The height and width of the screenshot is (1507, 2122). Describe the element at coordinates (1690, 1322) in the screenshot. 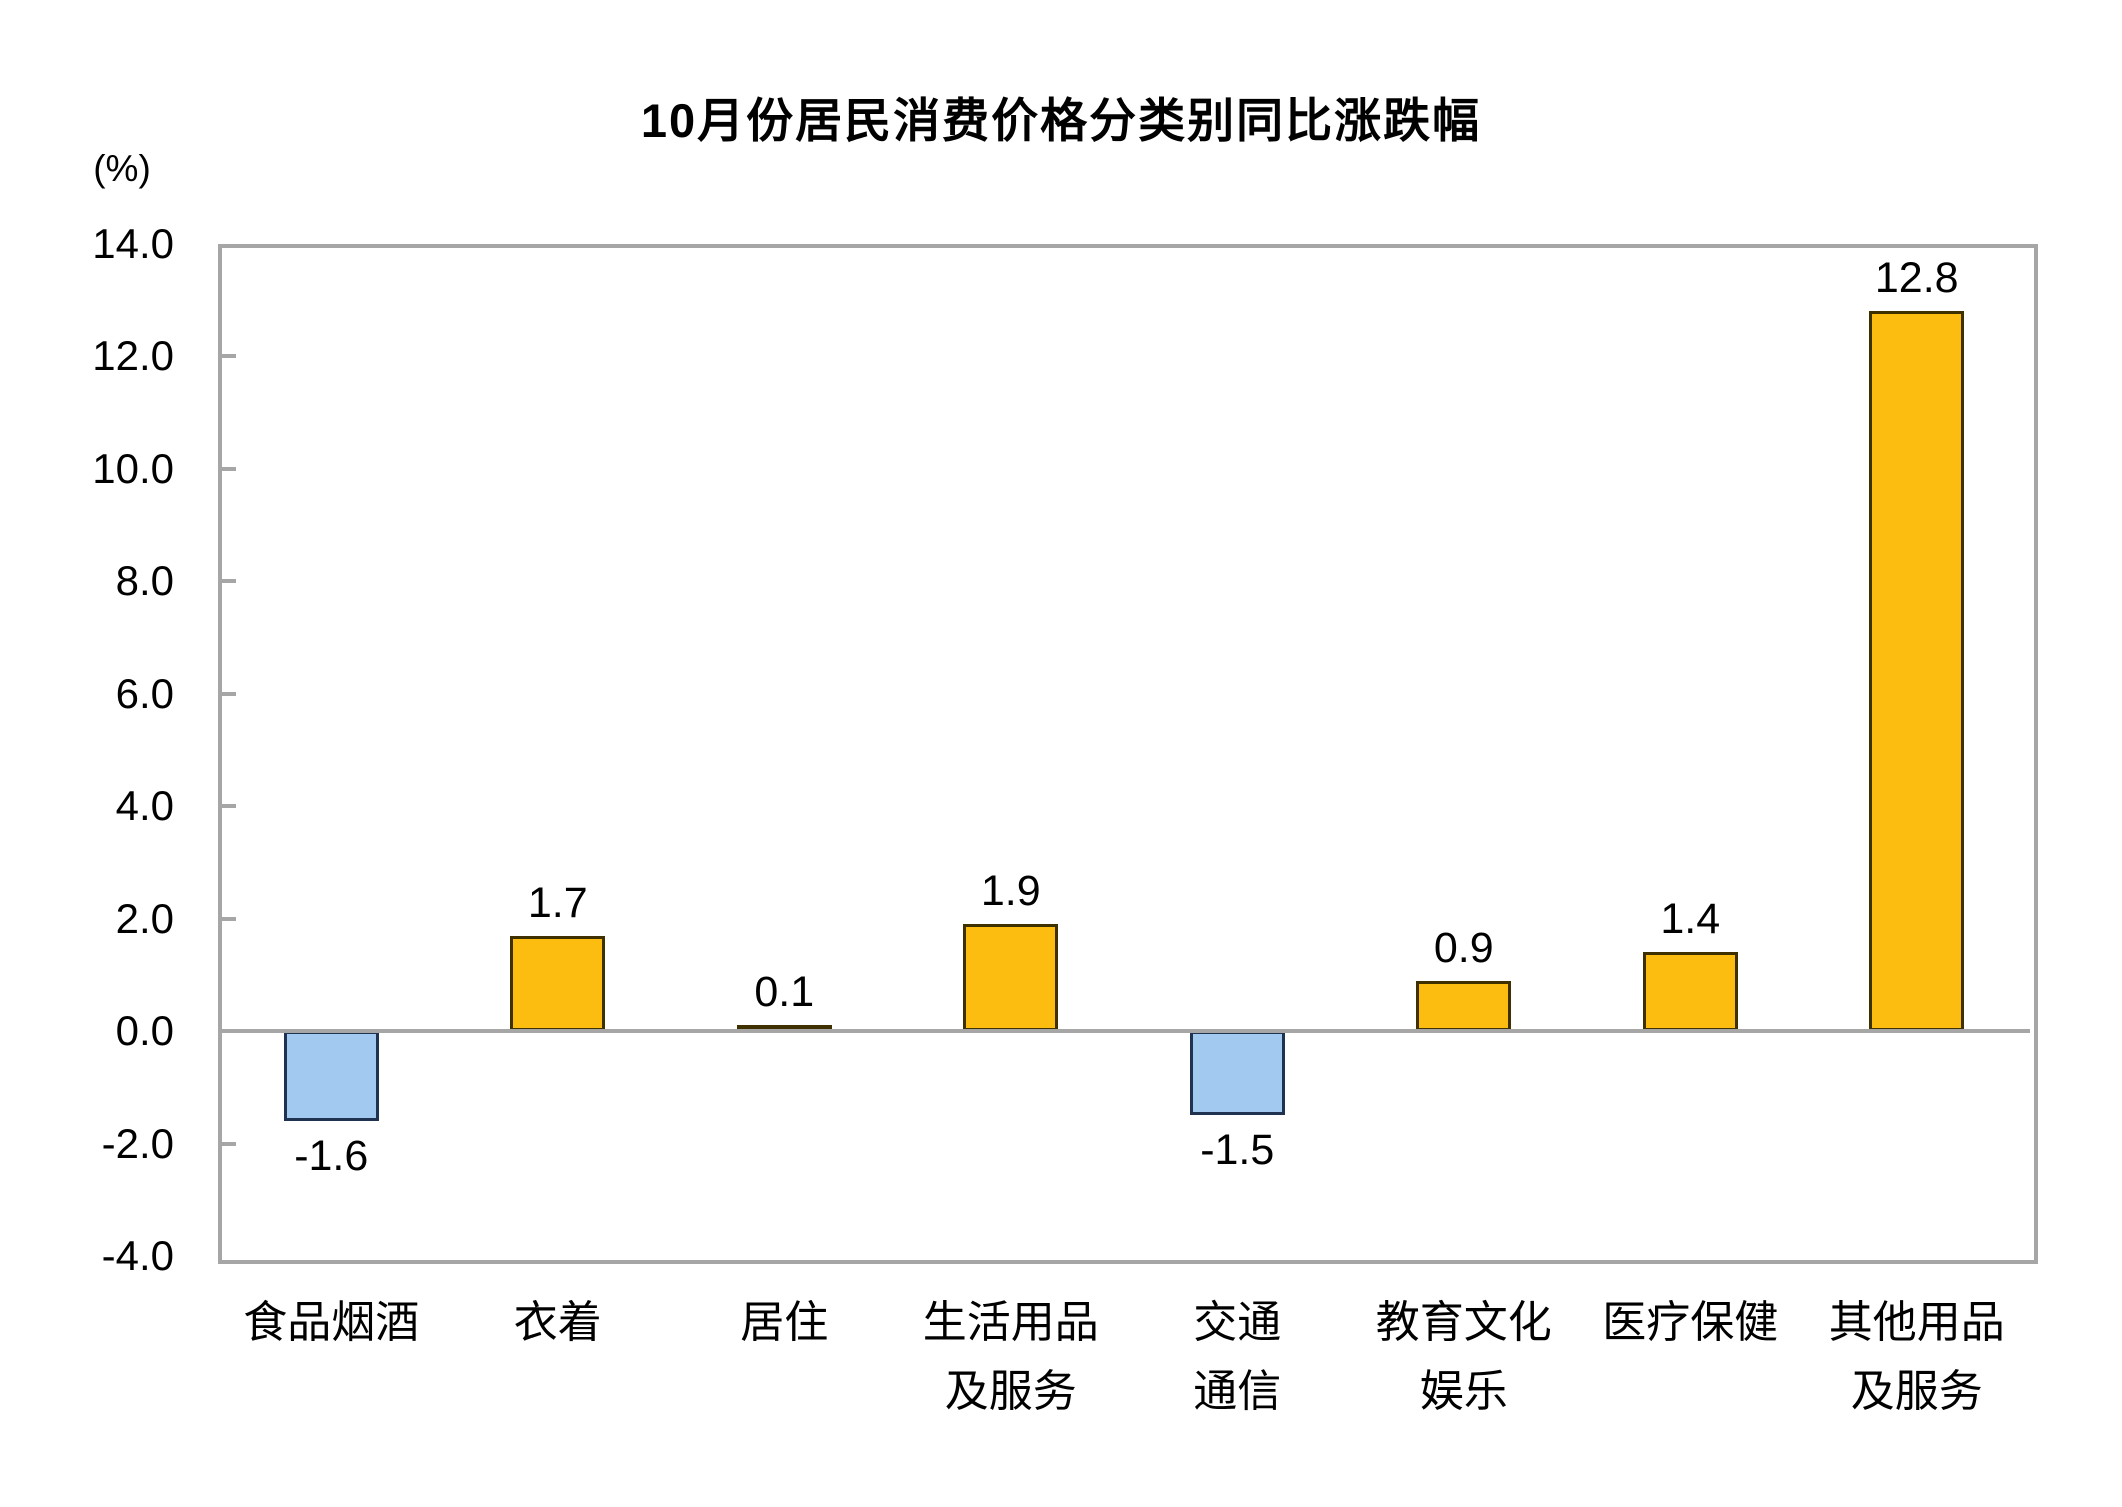

I see `category-label: 医疗保健` at that location.